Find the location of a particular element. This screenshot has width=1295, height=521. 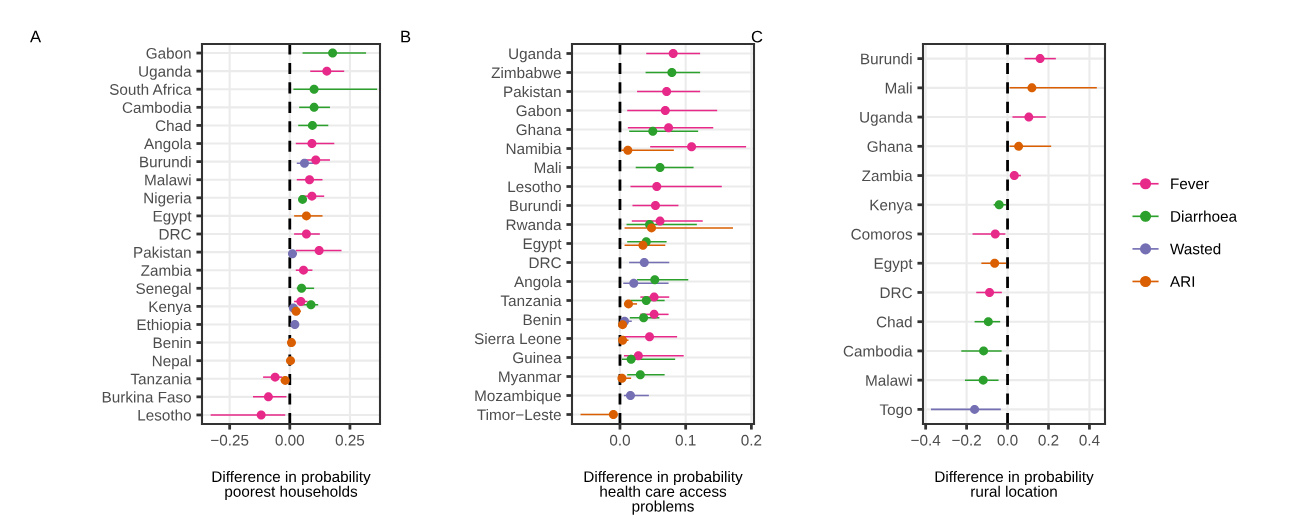

x-tick-label: 0.00 is located at coordinates (290, 440).